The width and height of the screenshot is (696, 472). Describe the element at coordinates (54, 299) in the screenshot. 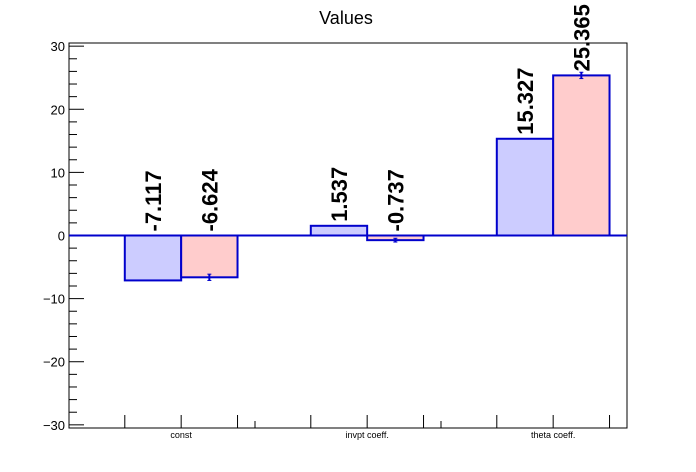

I see `y-tick-label: −10` at that location.